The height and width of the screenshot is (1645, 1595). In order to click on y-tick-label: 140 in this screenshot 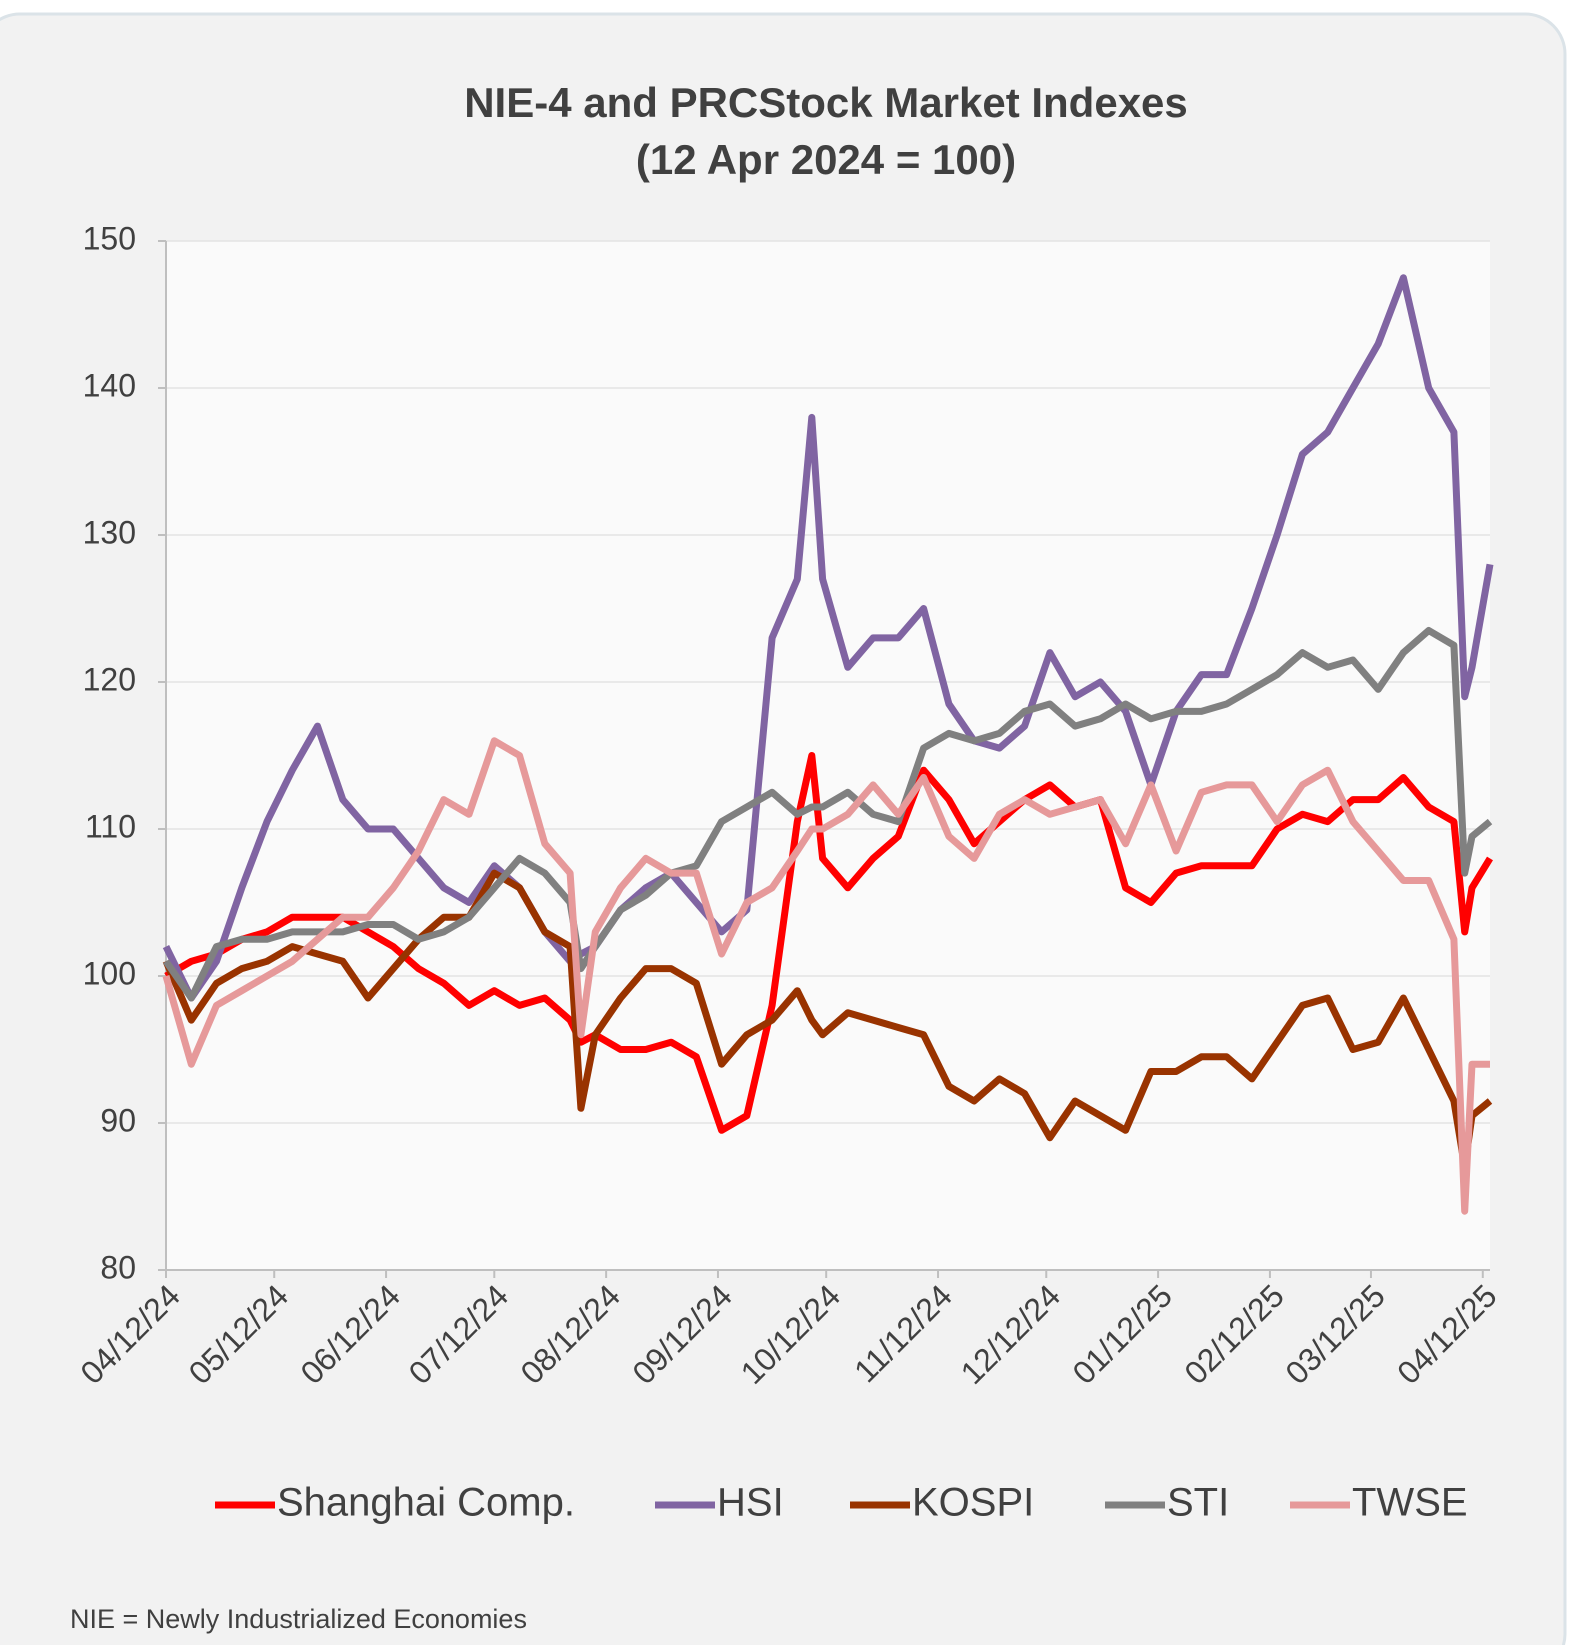, I will do `click(109, 385)`.